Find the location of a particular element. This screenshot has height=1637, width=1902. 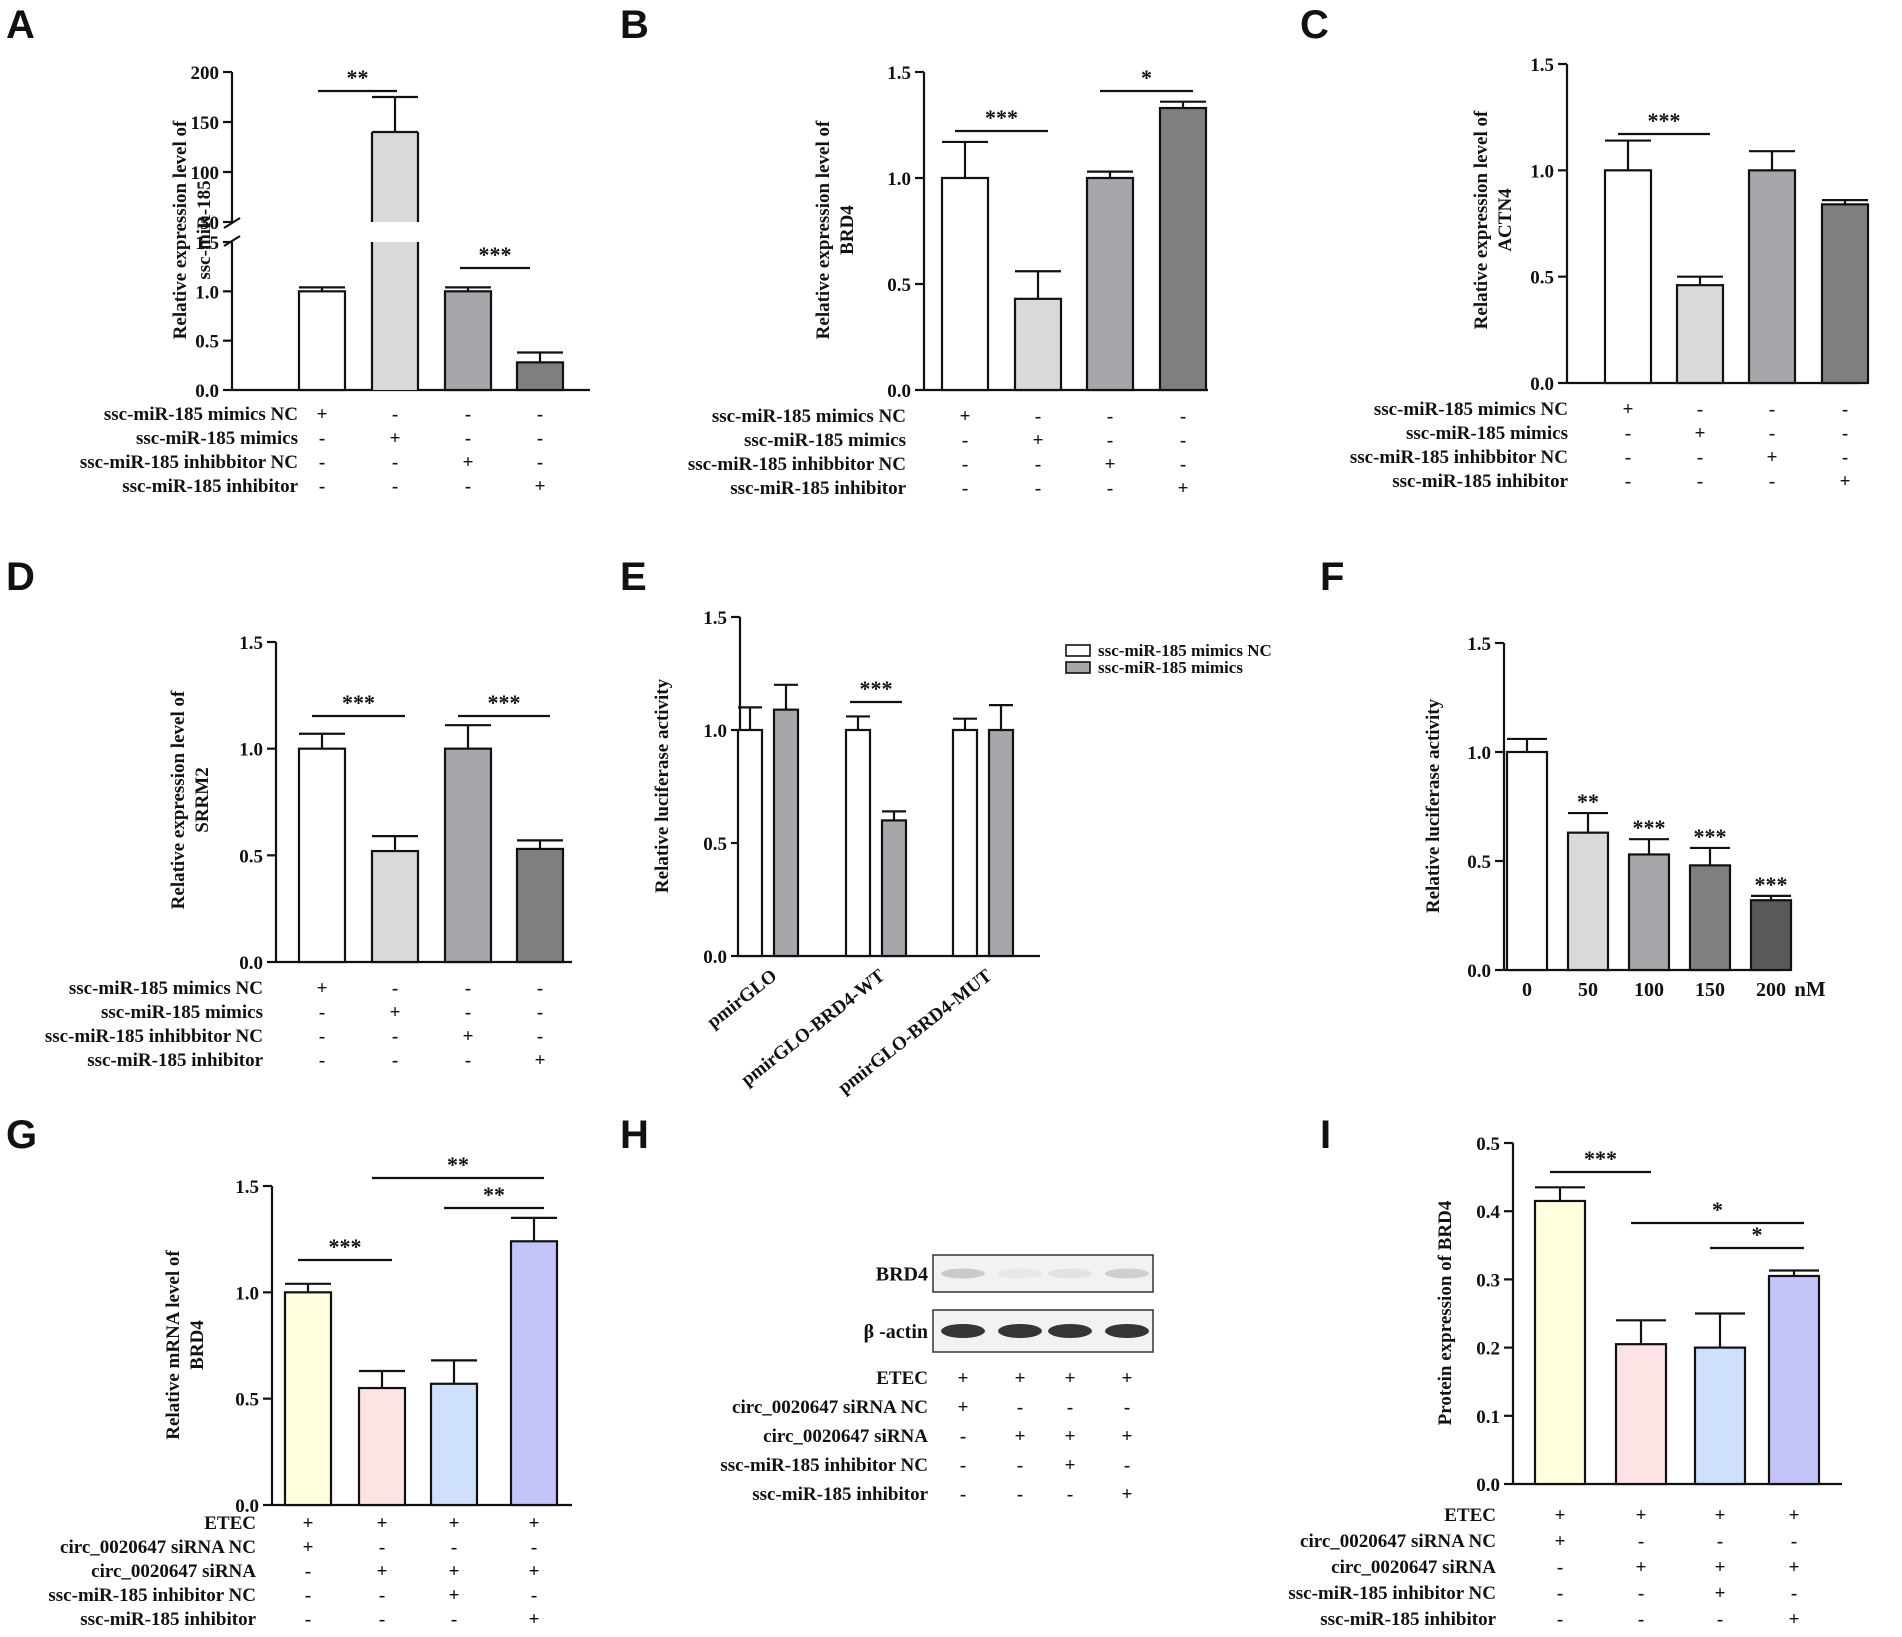

y-tick-label: 150 is located at coordinates (205, 123).